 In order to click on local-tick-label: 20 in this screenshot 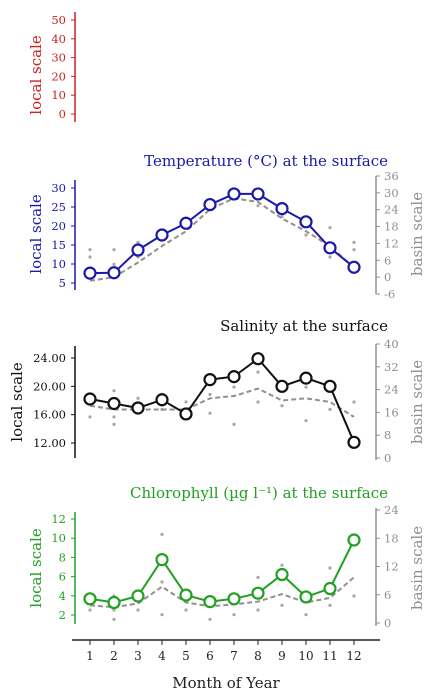, I will do `click(58, 76)`.